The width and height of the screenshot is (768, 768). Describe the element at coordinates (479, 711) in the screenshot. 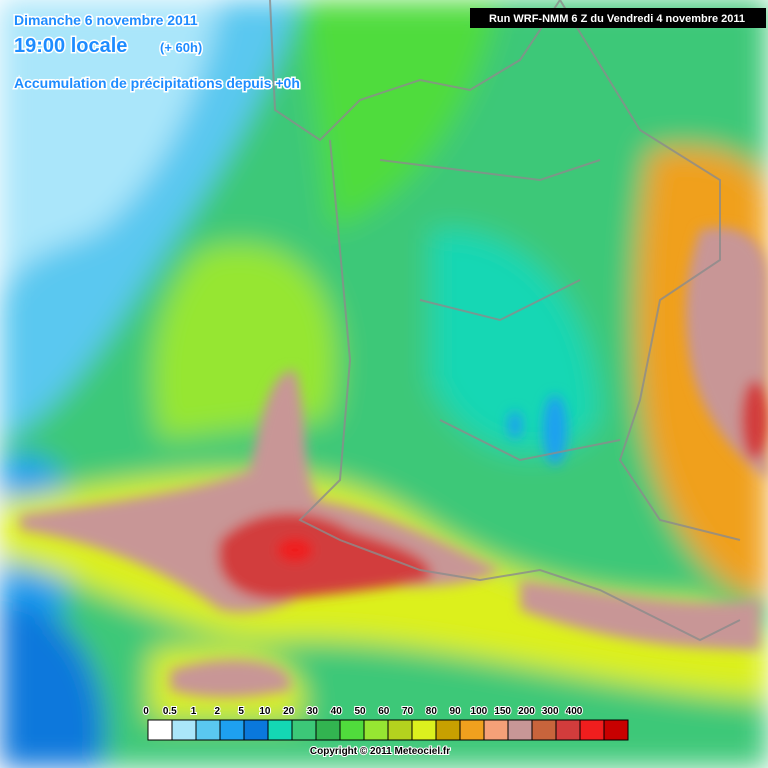

I see `legend-label: 100` at that location.